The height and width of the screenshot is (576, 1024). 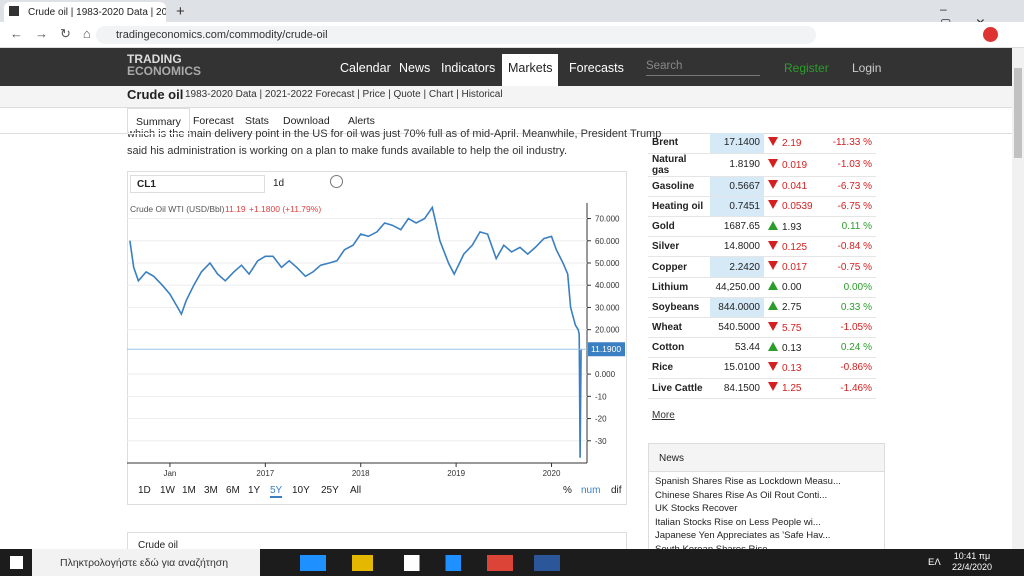 I want to click on tab-bar, so click(x=512, y=11).